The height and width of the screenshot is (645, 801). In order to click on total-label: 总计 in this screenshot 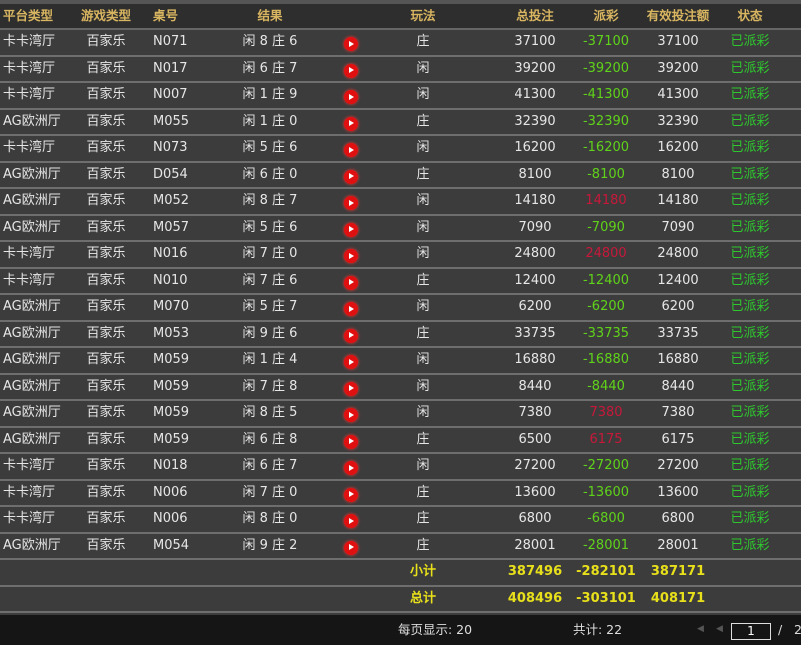, I will do `click(423, 598)`.